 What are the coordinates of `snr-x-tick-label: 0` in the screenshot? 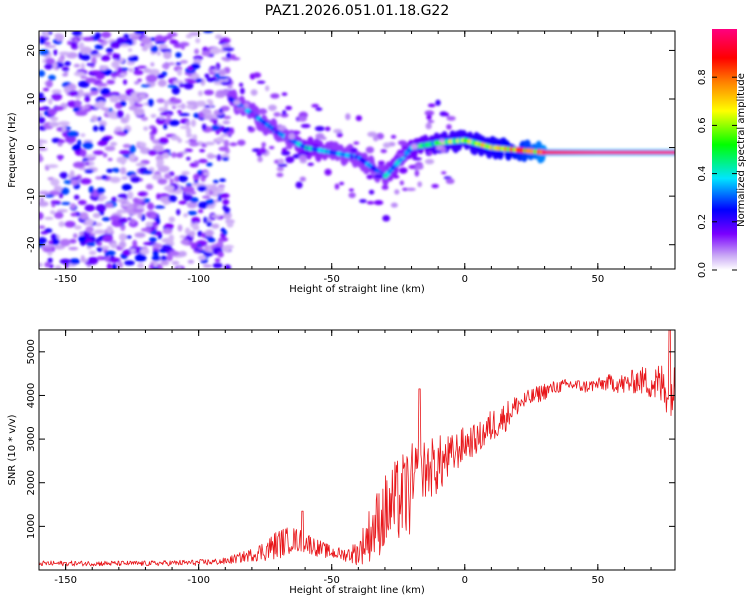 It's located at (465, 580).